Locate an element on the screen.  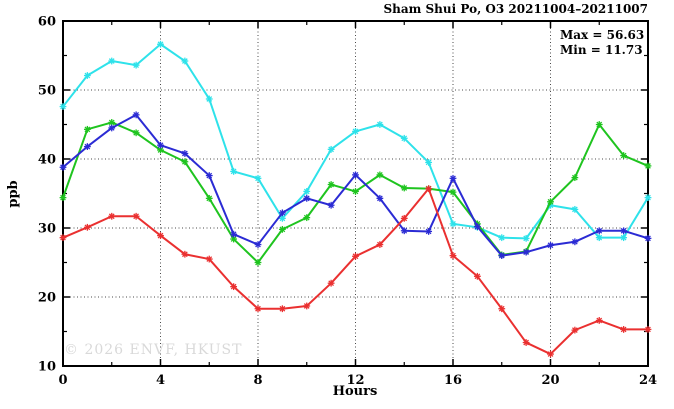
tick-label: 50 is located at coordinates (47, 91).